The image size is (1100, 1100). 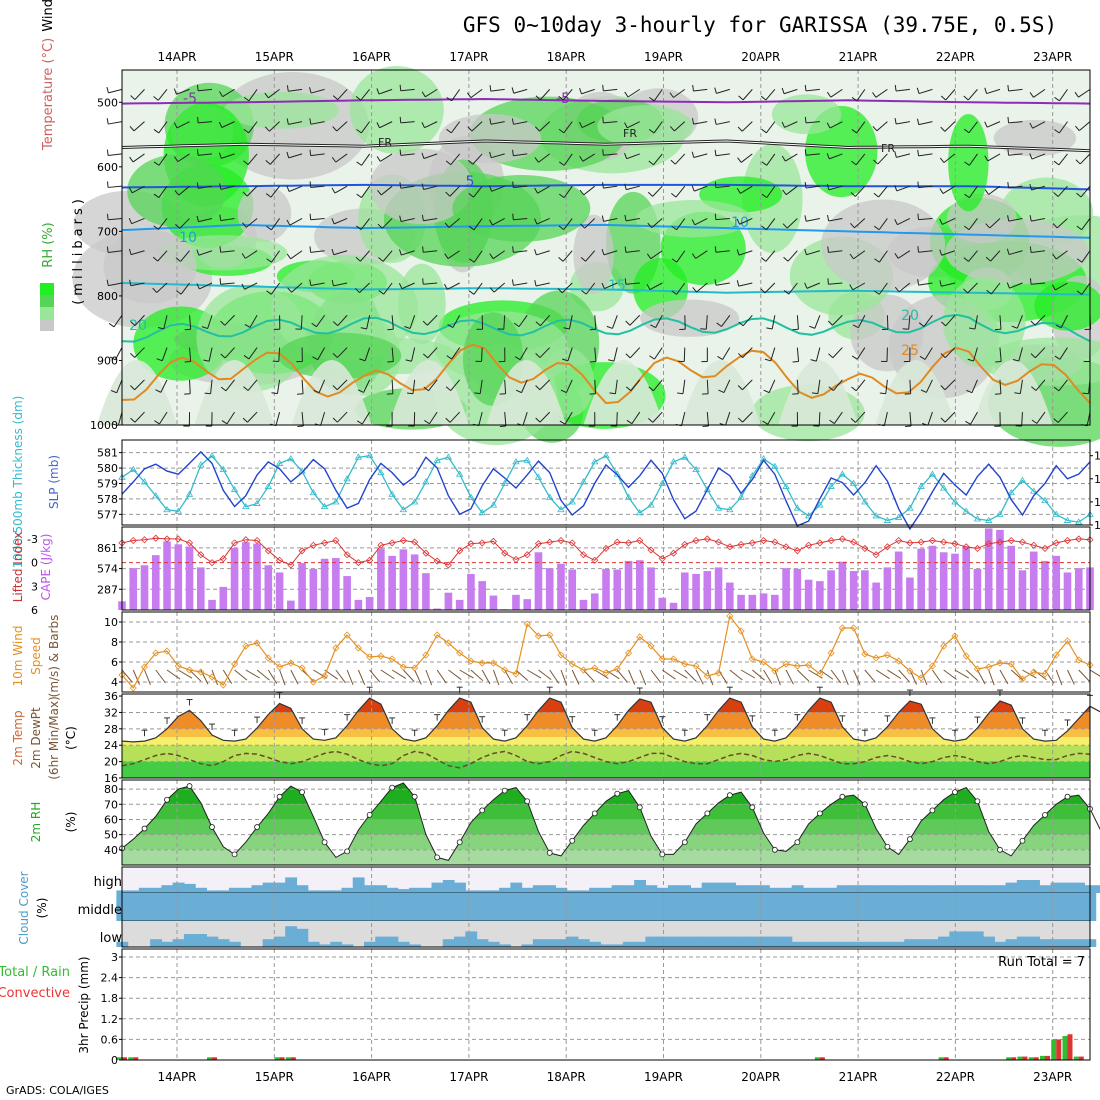 What do you see at coordinates (606, 738) in the screenshot?
I see `temp-bands` at bounding box center [606, 738].